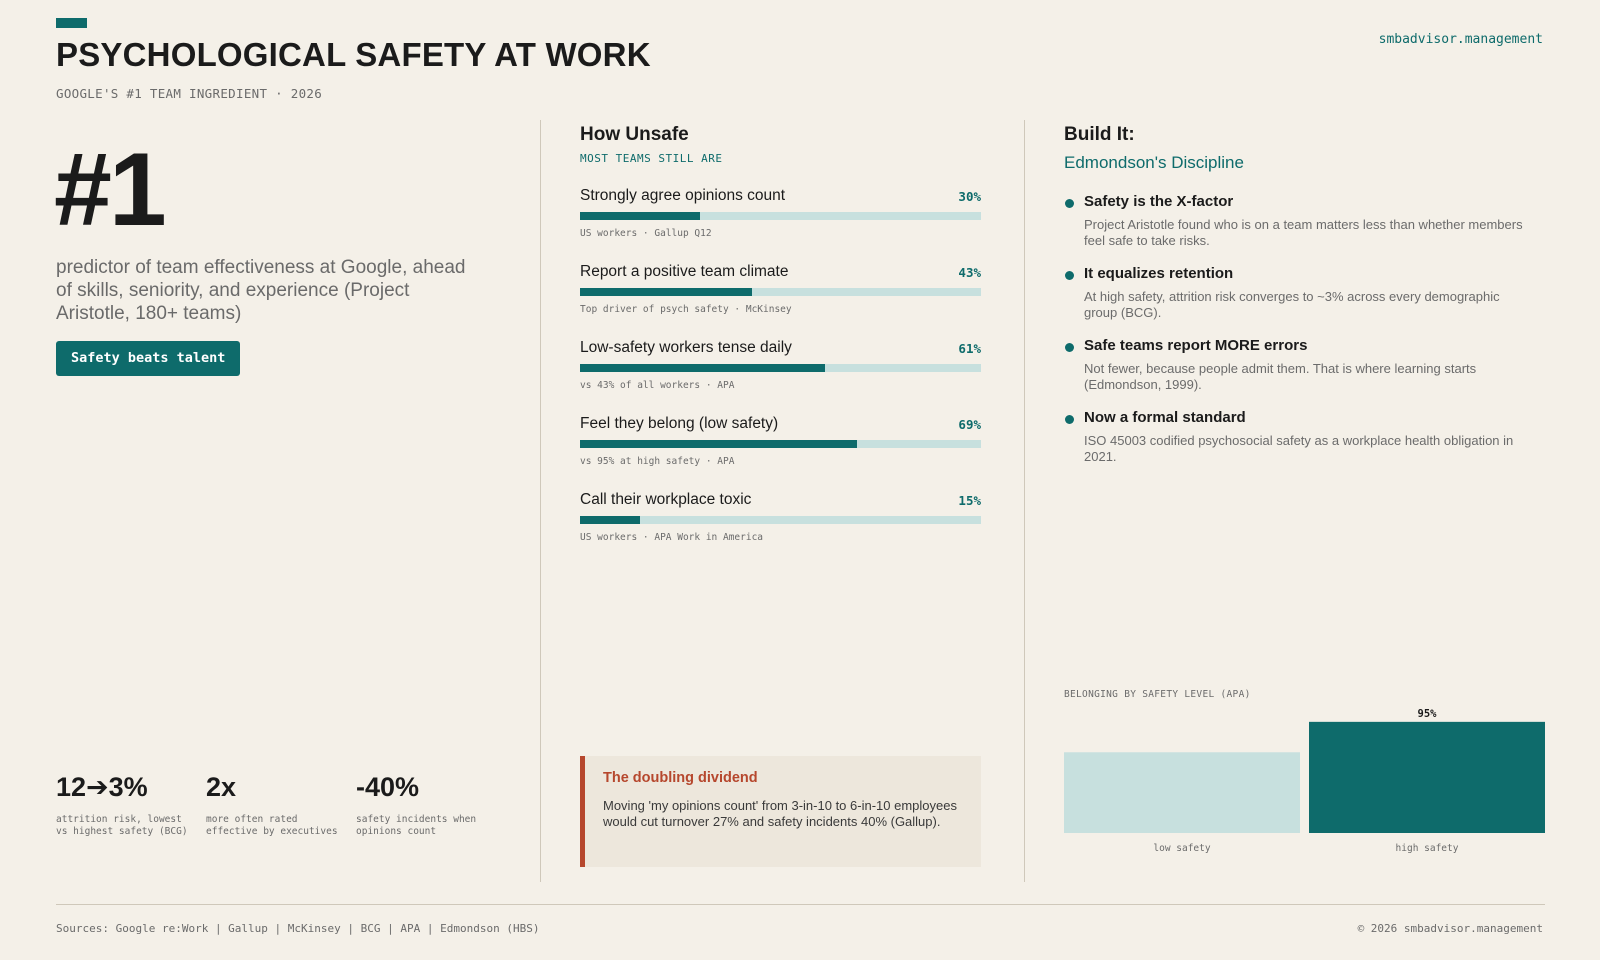 Image resolution: width=1600 pixels, height=960 pixels. What do you see at coordinates (1427, 848) in the screenshot?
I see `mini-bar-category-label: high safety` at bounding box center [1427, 848].